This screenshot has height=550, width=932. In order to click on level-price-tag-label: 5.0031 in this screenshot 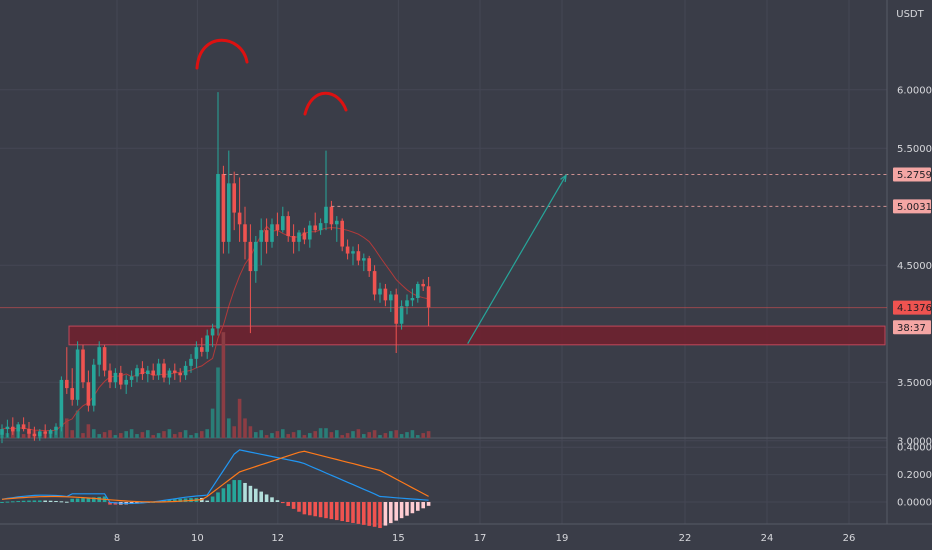, I will do `click(914, 207)`.